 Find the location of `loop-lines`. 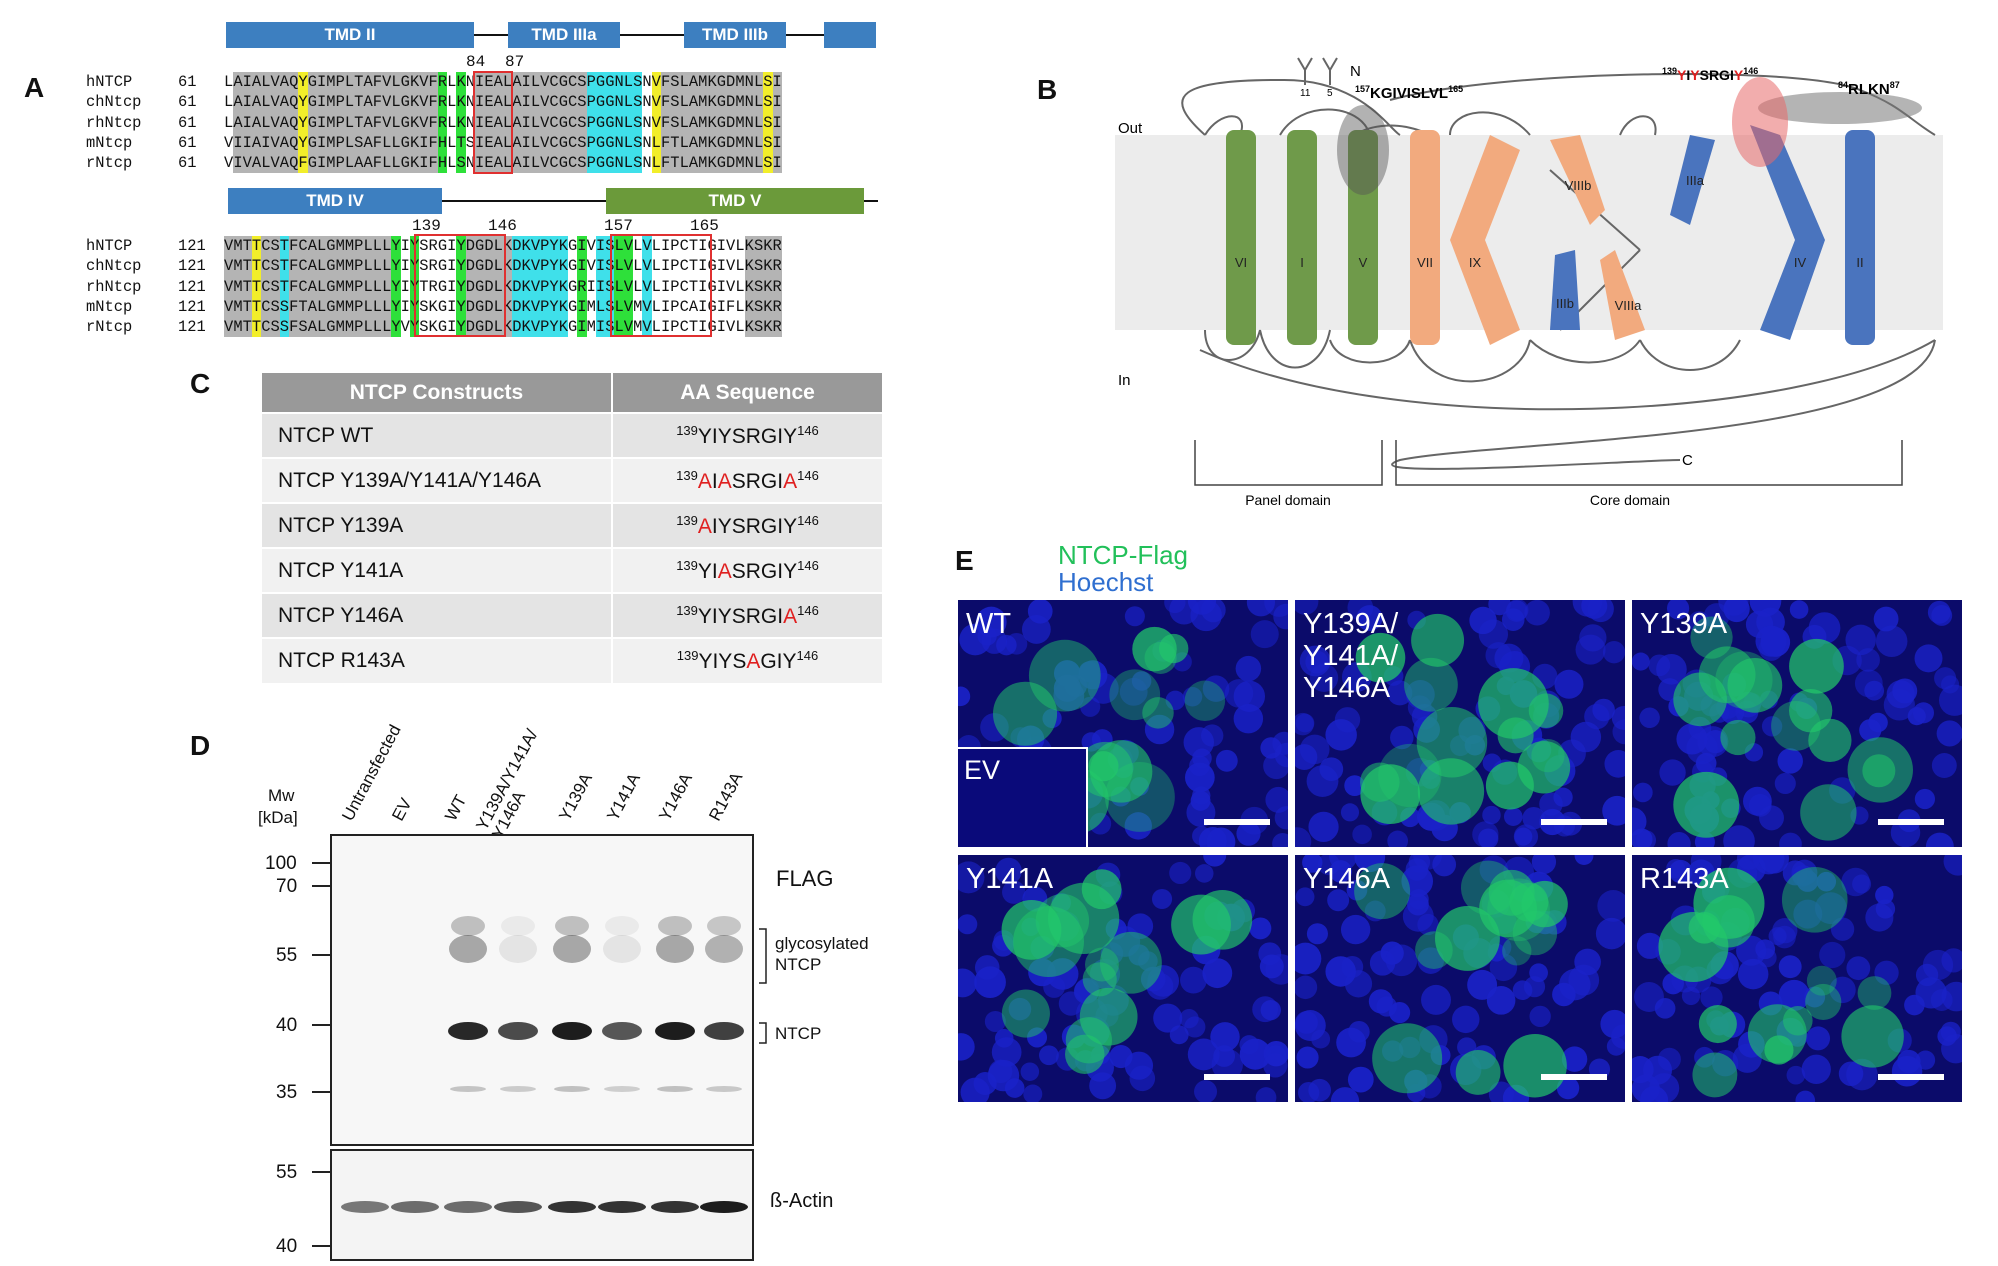

loop-lines is located at coordinates (1558, 271).